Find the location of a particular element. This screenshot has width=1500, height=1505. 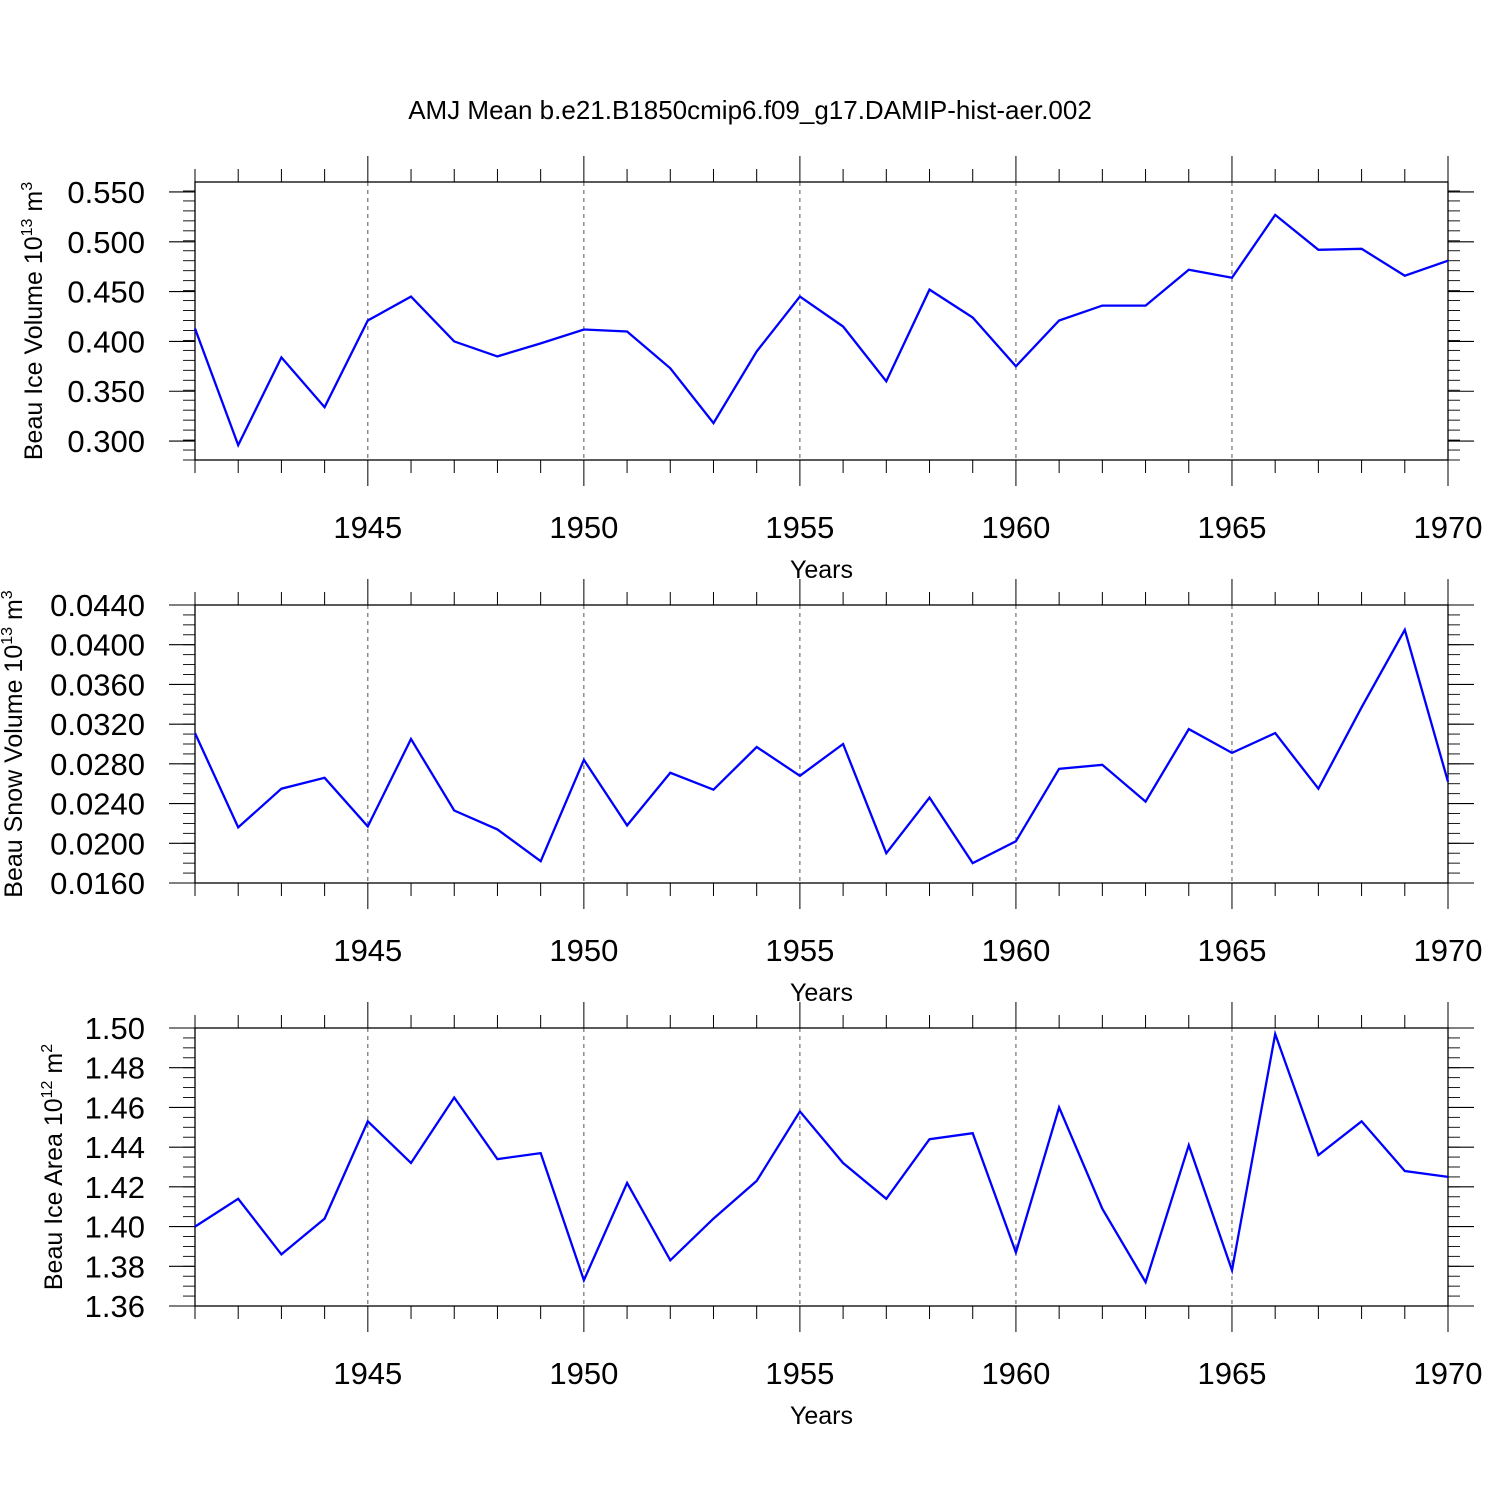

y-axis-title: Beau Ice Area 1012 m2 is located at coordinates (53, 1167).